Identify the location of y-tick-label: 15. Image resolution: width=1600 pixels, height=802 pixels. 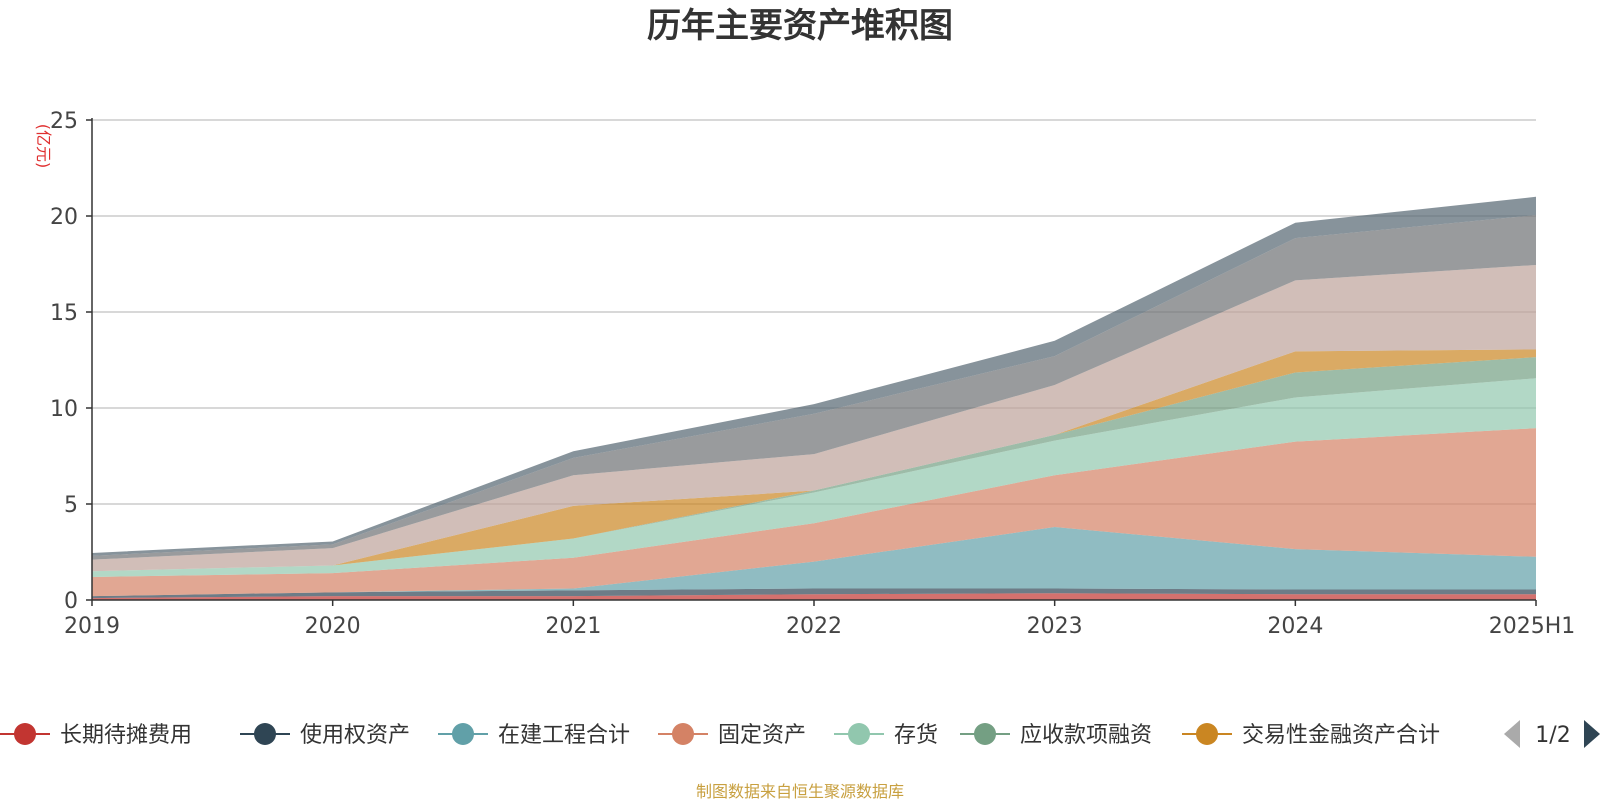
(64, 313).